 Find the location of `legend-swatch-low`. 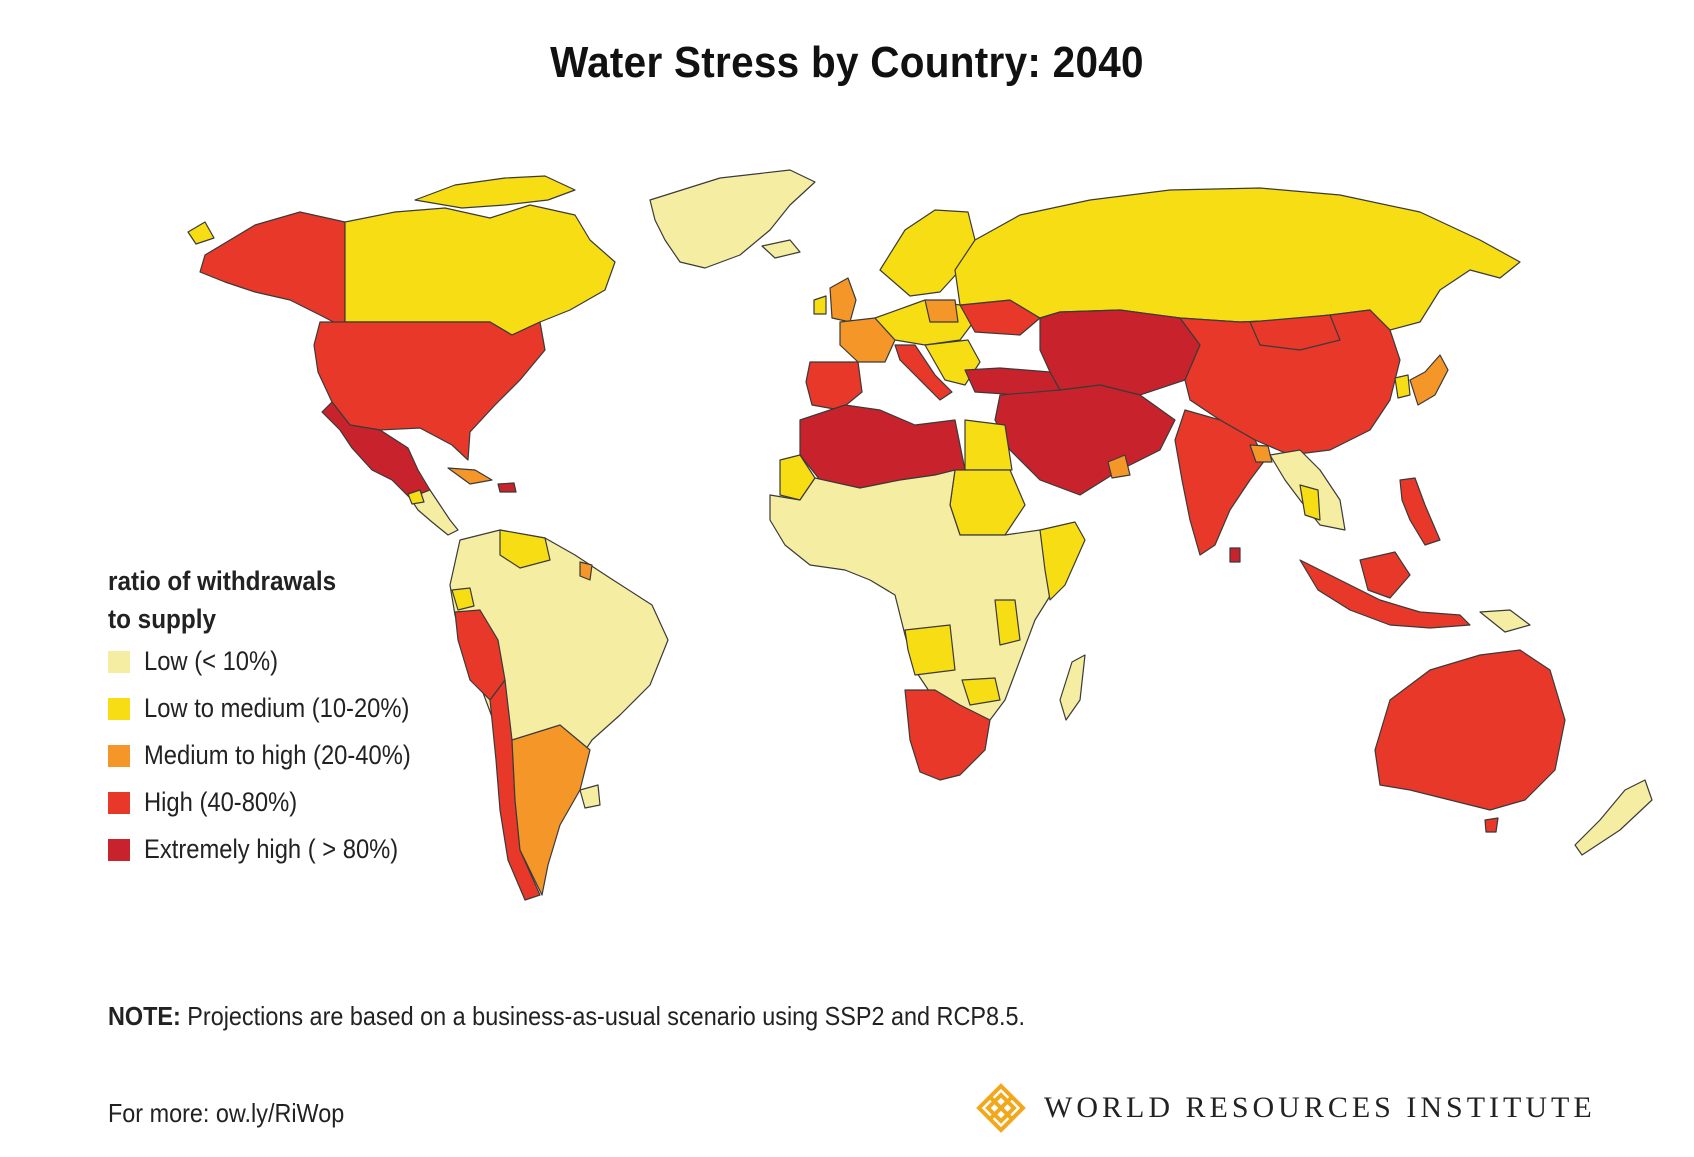

legend-swatch-low is located at coordinates (119, 661).